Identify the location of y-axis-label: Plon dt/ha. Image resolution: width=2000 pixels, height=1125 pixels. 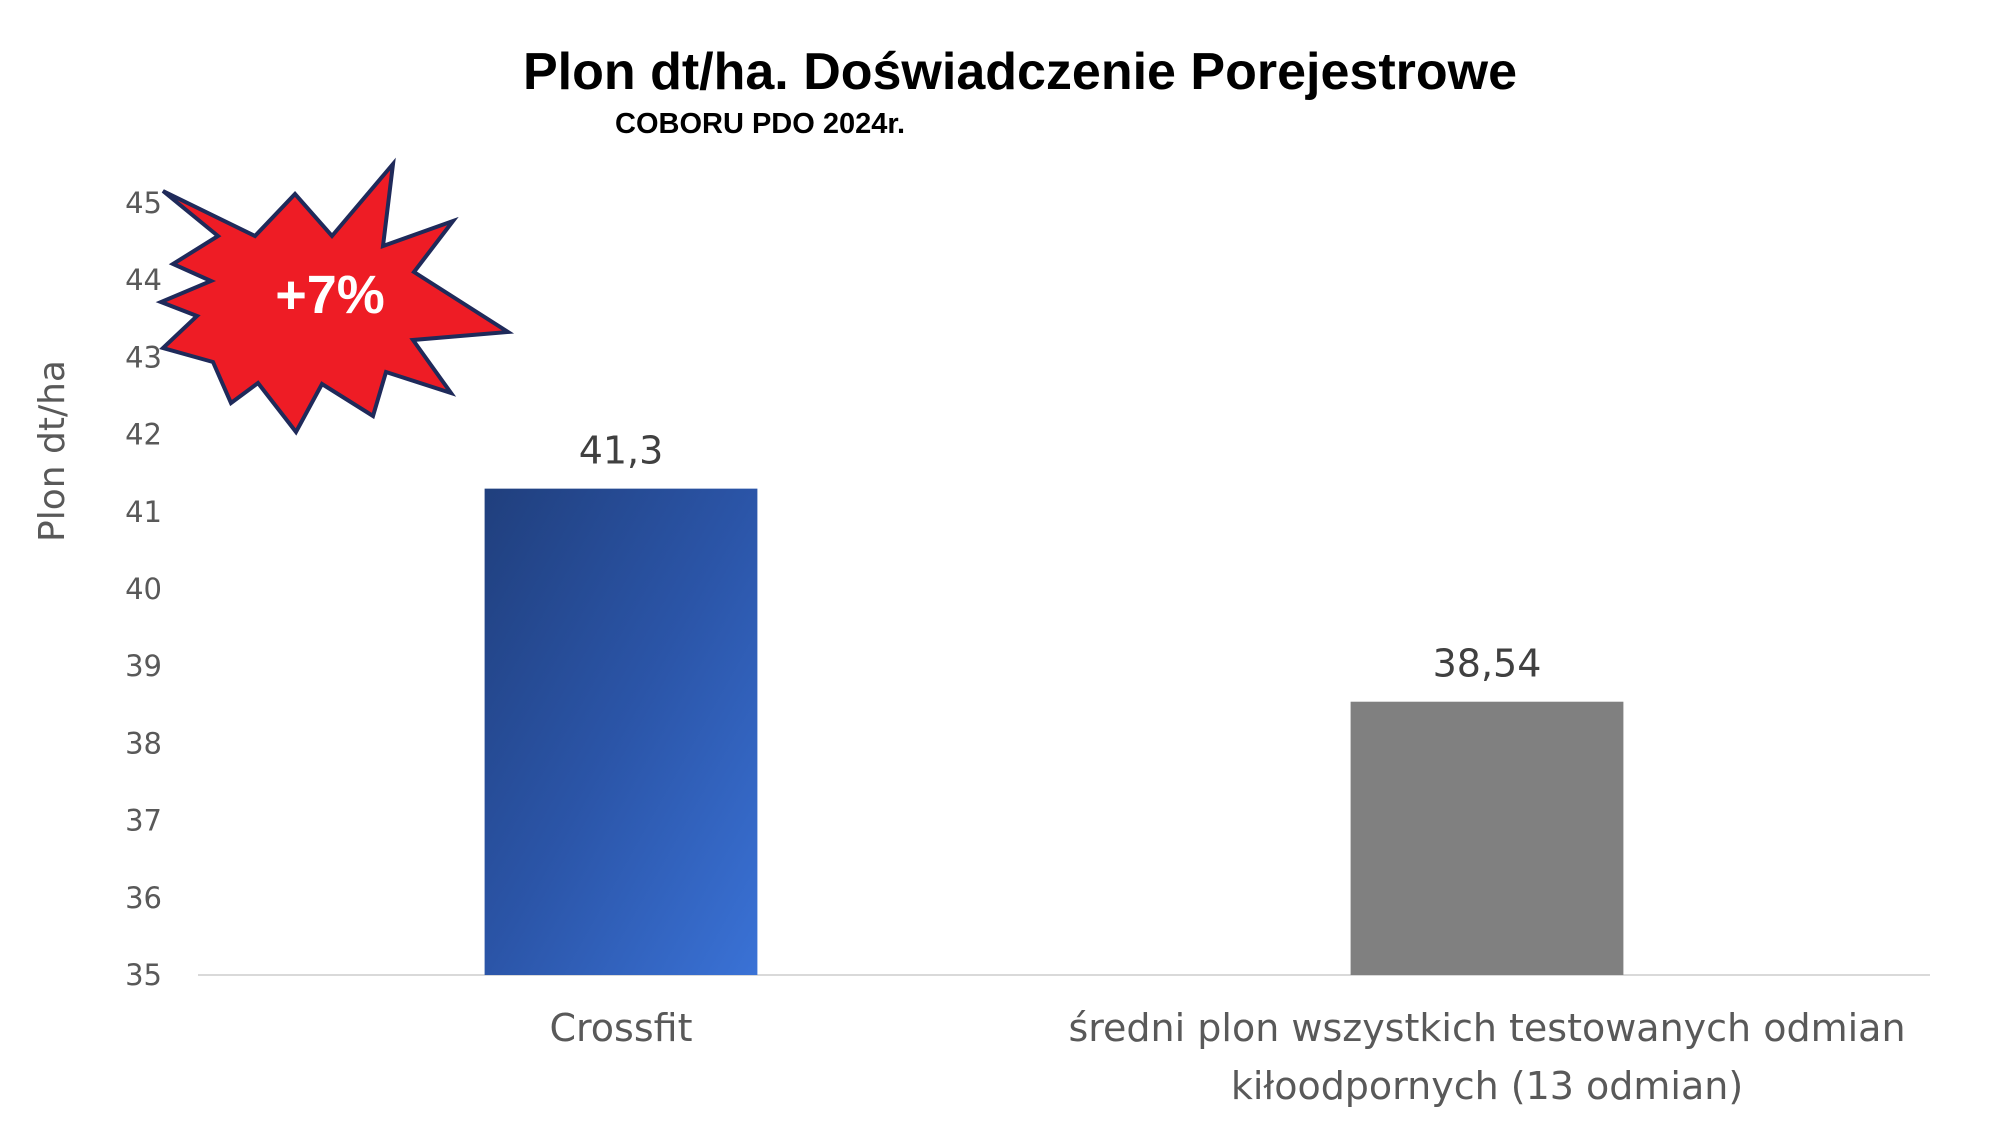
(52, 451).